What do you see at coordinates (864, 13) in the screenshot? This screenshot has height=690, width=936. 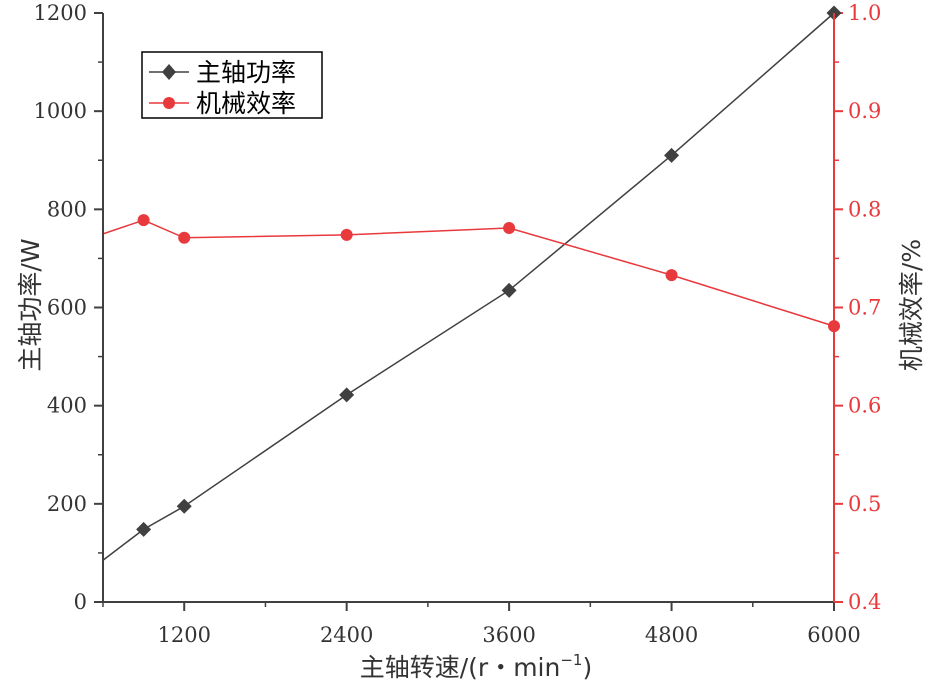 I see `y-right-tick-label: 1.0` at bounding box center [864, 13].